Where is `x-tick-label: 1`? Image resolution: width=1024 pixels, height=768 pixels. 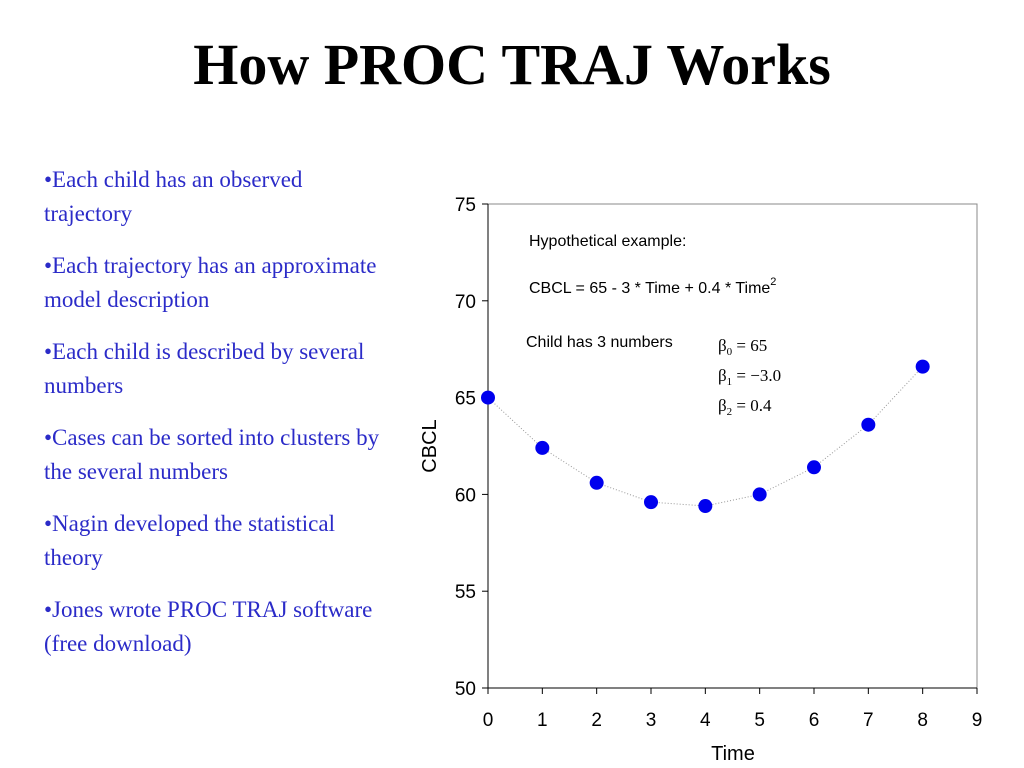 x-tick-label: 1 is located at coordinates (542, 720).